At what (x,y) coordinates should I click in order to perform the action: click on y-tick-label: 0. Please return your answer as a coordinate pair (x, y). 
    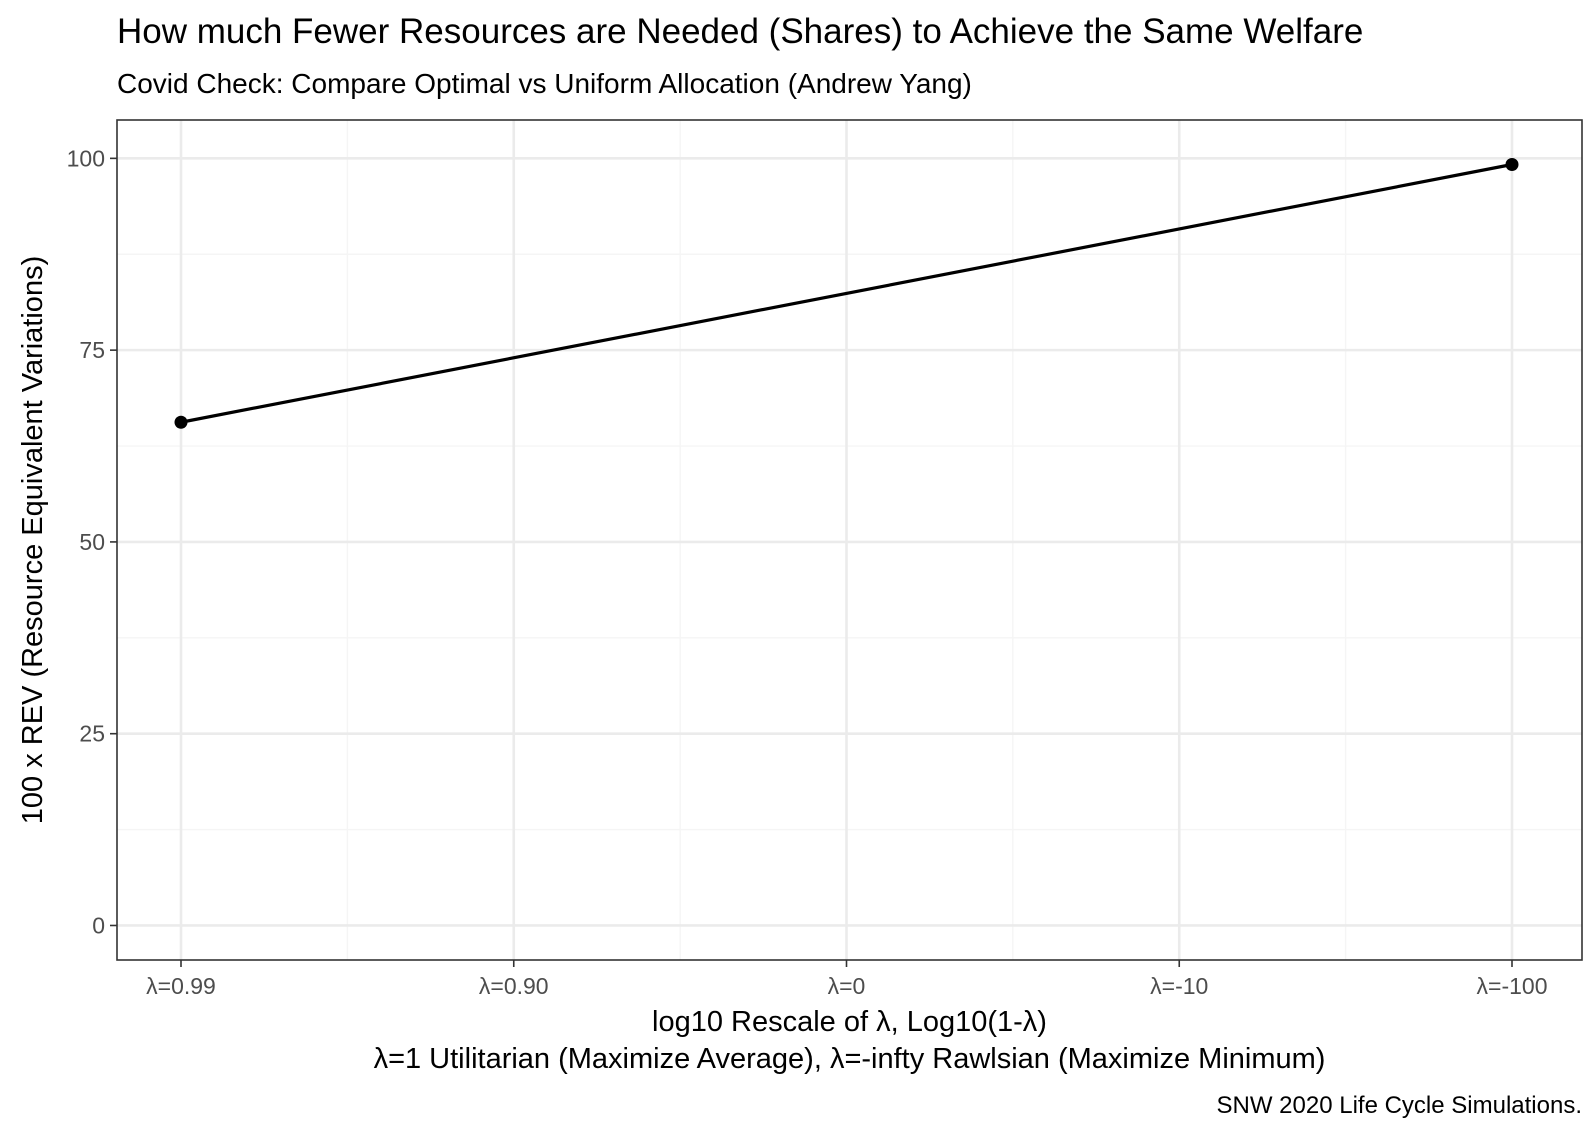
    Looking at the image, I should click on (98, 925).